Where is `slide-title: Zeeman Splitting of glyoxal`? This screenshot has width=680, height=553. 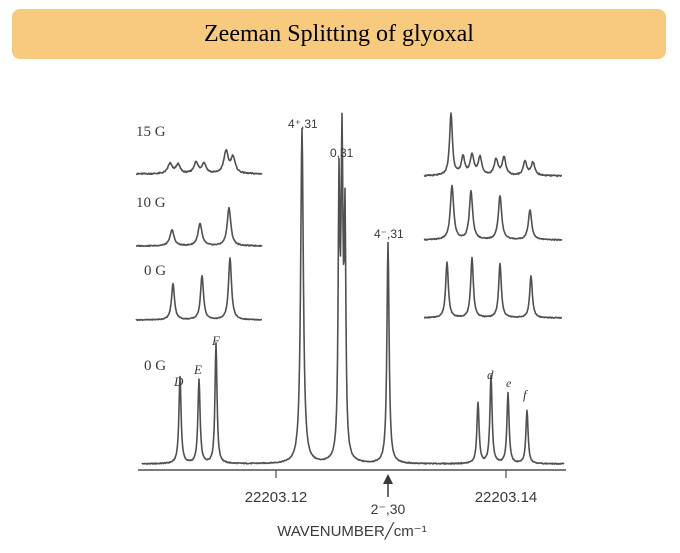 slide-title: Zeeman Splitting of glyoxal is located at coordinates (339, 33).